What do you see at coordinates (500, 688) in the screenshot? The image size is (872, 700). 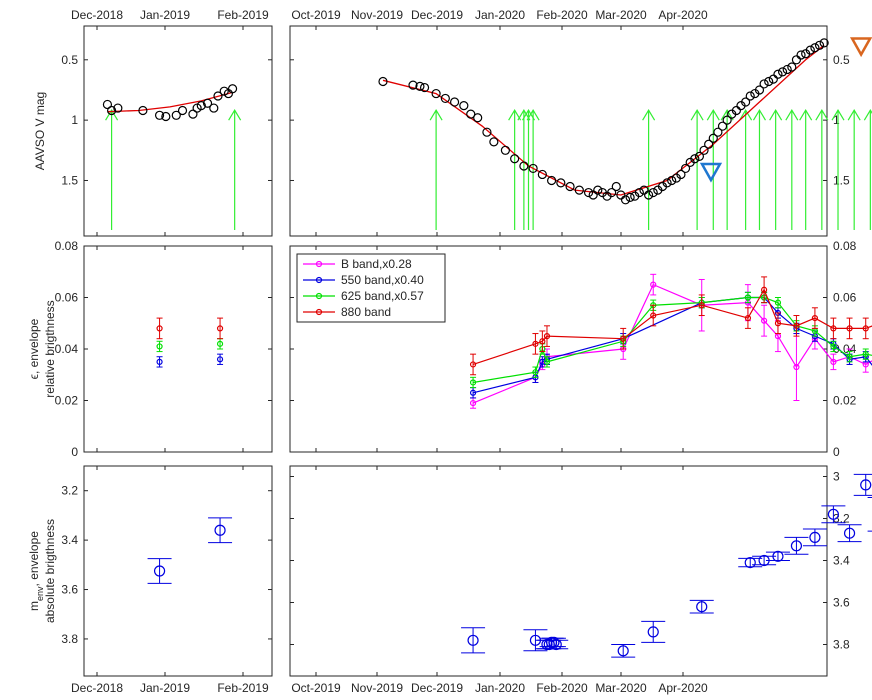 I see `x-tick-label-bottom: Jan-2020` at bounding box center [500, 688].